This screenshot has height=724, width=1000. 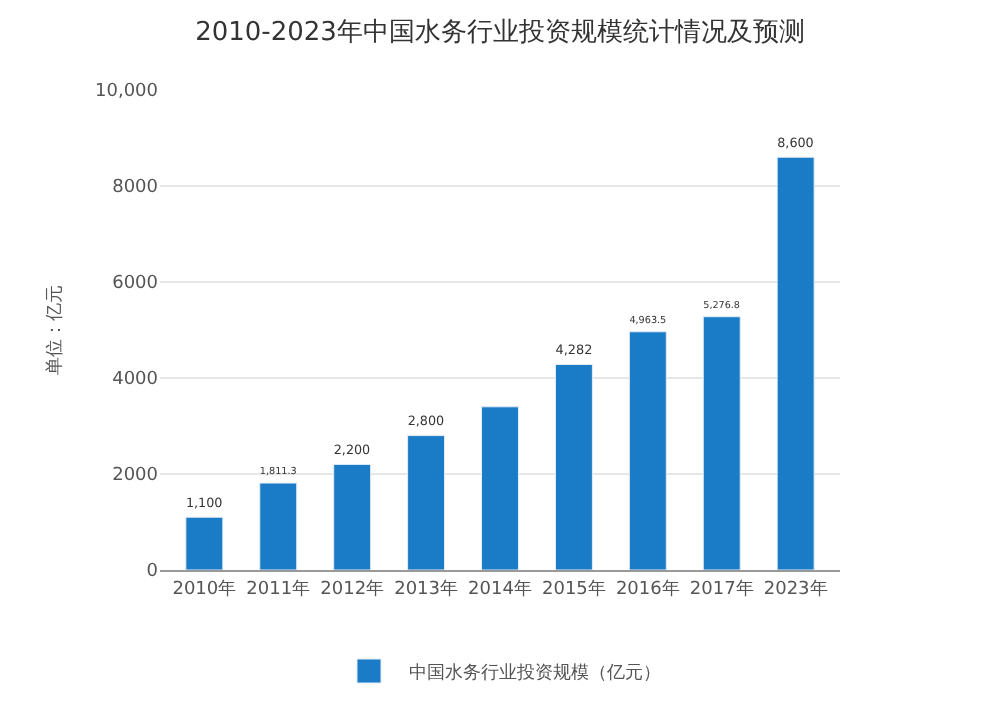 I want to click on y-axis-title: 单位：亿元, so click(x=54, y=330).